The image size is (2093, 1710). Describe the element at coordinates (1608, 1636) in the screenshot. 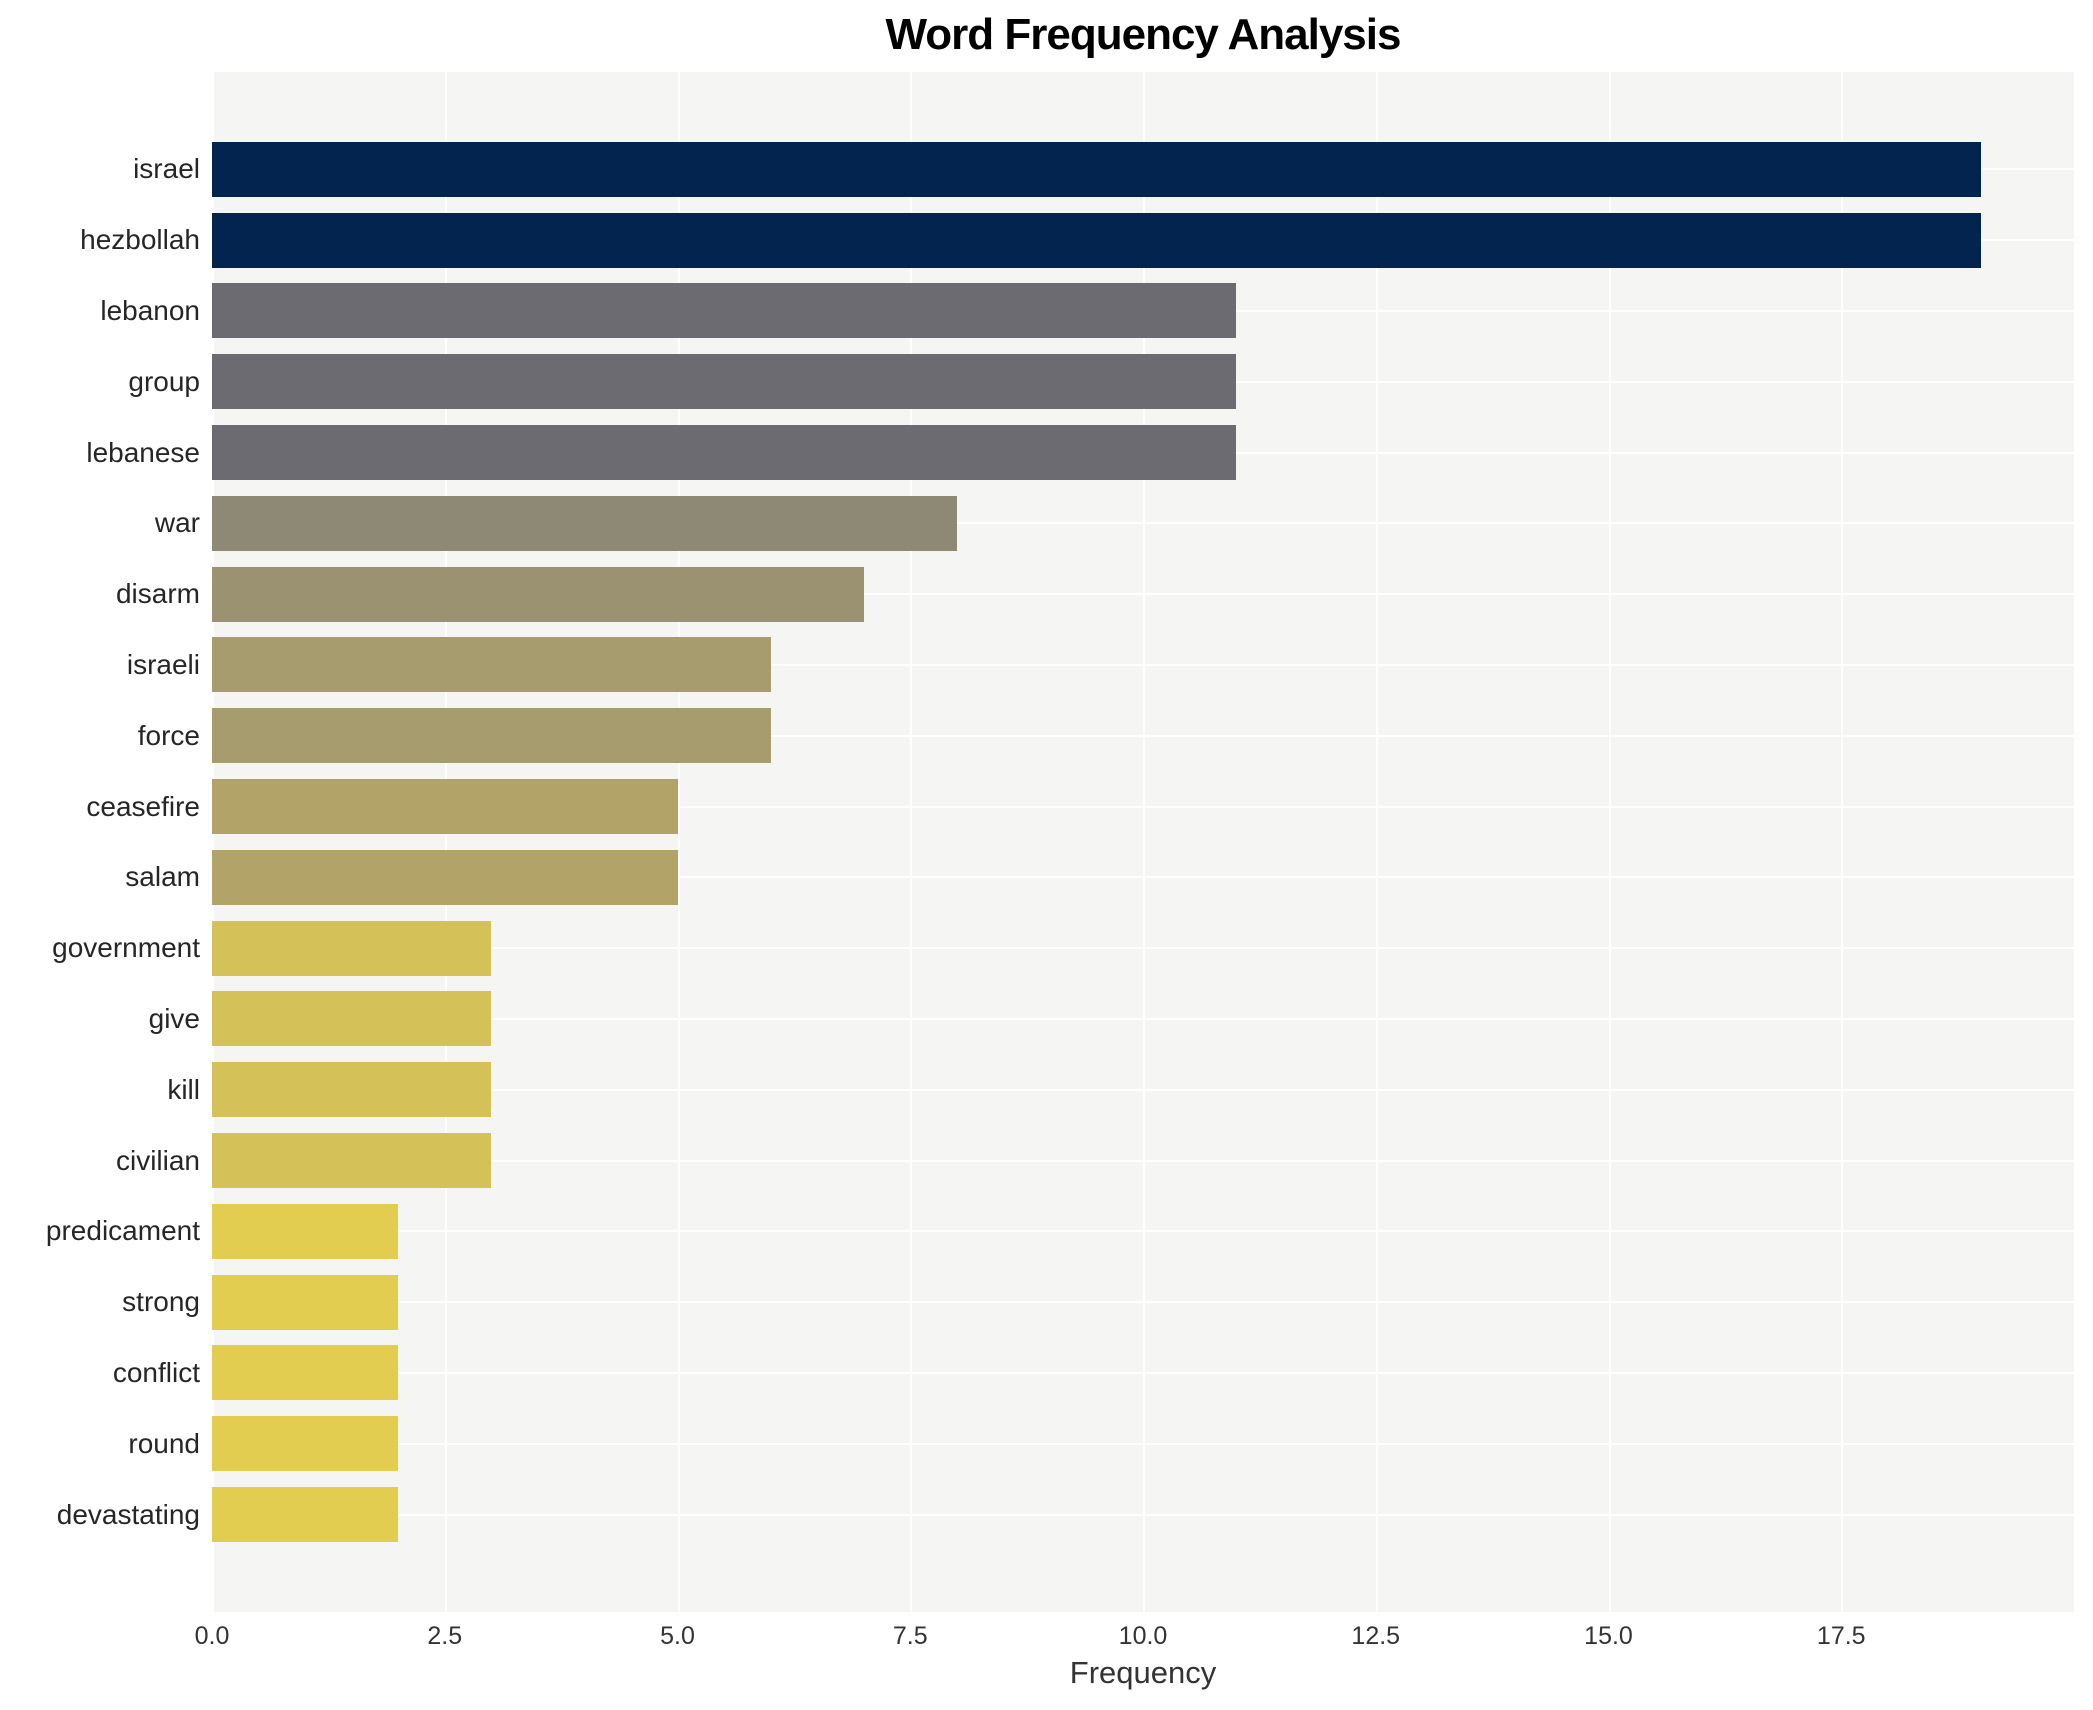

I see `x-tick-label: 15.0` at that location.